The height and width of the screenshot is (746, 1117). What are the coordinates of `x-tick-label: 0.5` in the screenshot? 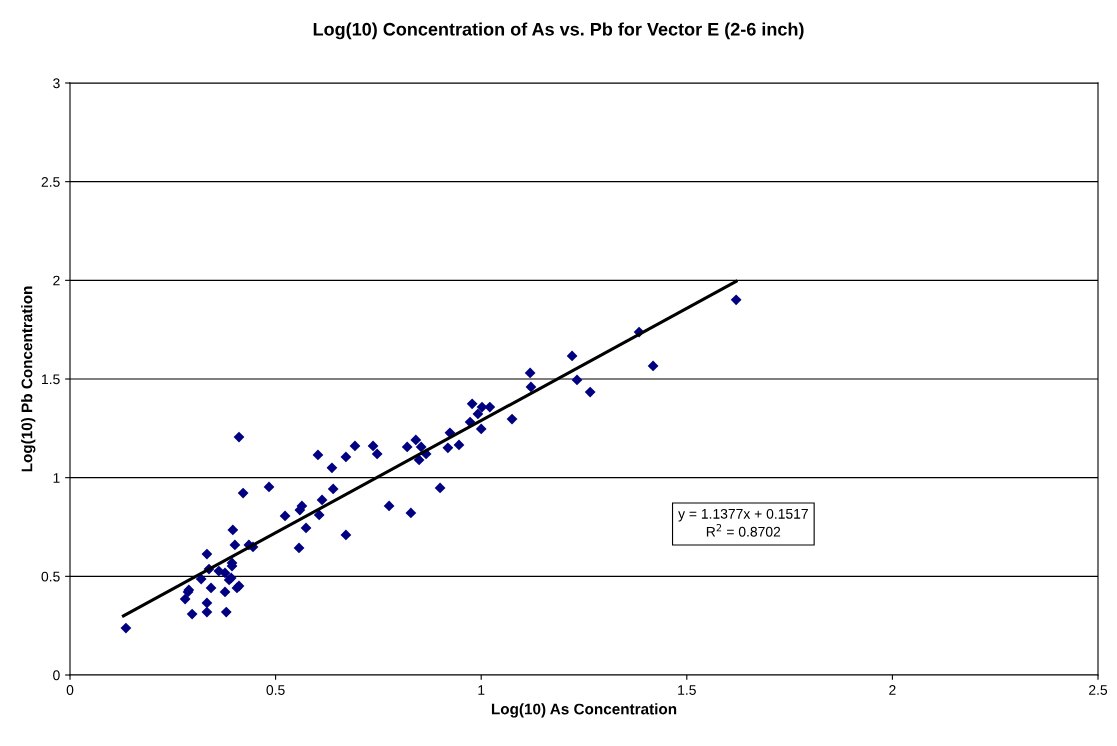 It's located at (275, 690).